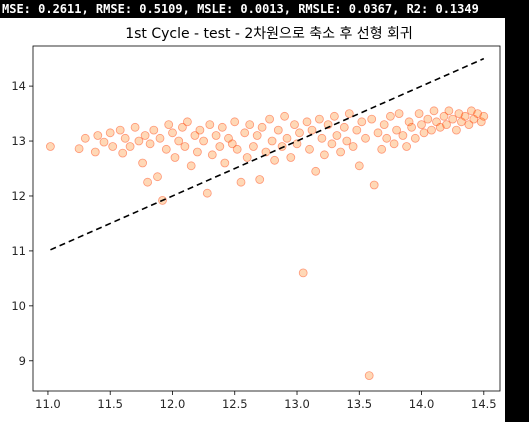 The width and height of the screenshot is (529, 422). What do you see at coordinates (22, 223) in the screenshot?
I see `y-axis-ticks: 9 10 11 12 13 14` at bounding box center [22, 223].